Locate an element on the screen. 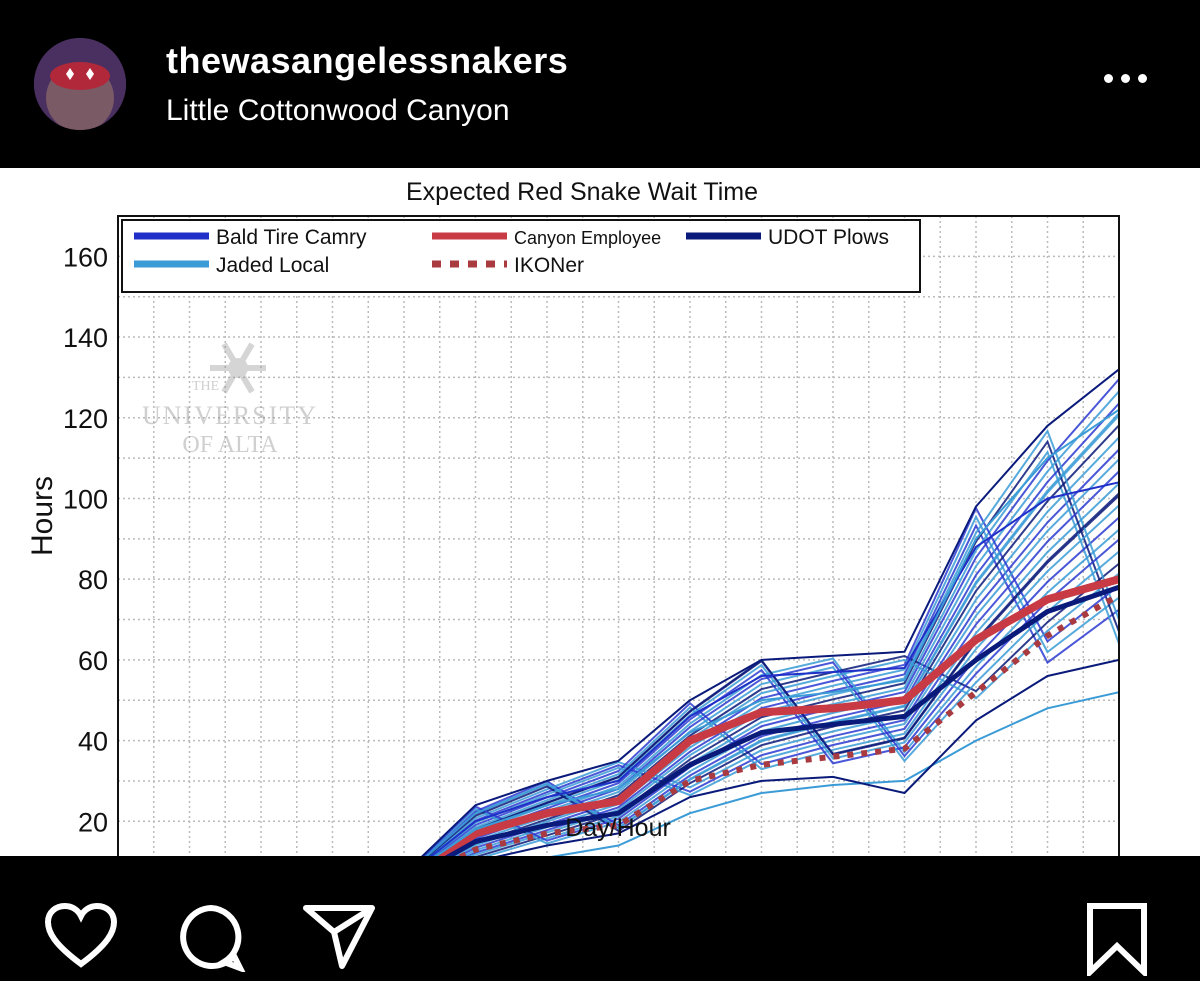  legend-label: IKONer is located at coordinates (549, 265).